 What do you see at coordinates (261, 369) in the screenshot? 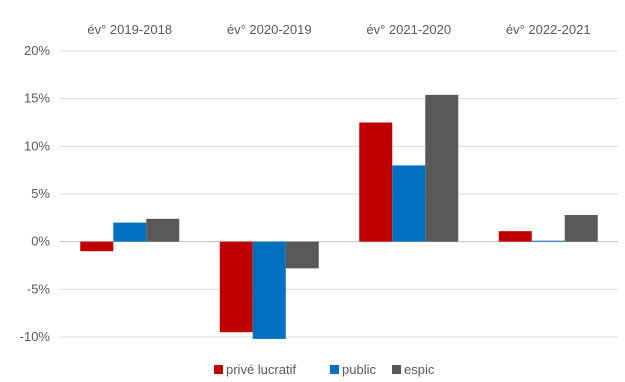
I see `legend-label: privé lucratif` at bounding box center [261, 369].